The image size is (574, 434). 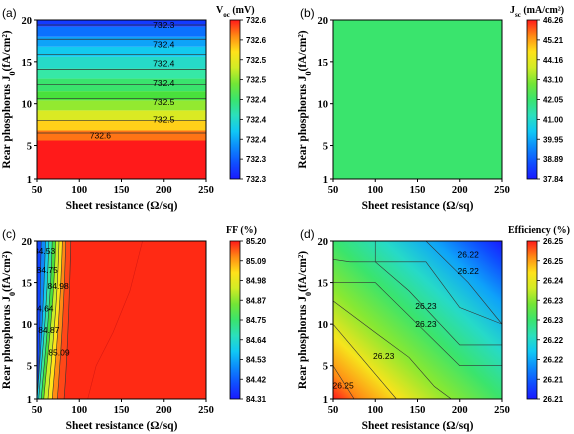 What do you see at coordinates (49, 330) in the screenshot?
I see `contour-label: 84.87` at bounding box center [49, 330].